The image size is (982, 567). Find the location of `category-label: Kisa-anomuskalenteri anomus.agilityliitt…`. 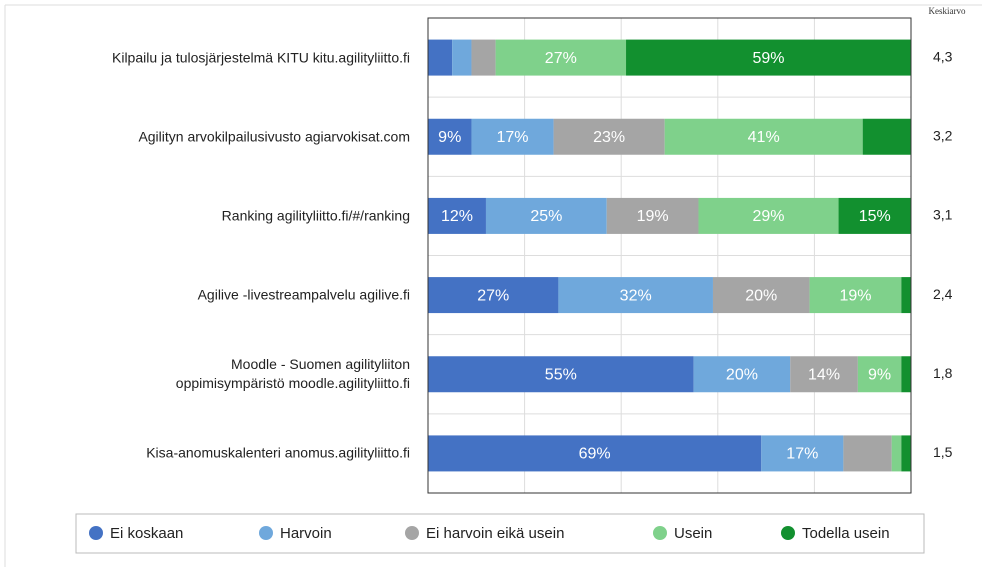

category-label: Kisa-anomuskalenteri anomus.agilityliitt… is located at coordinates (278, 452).